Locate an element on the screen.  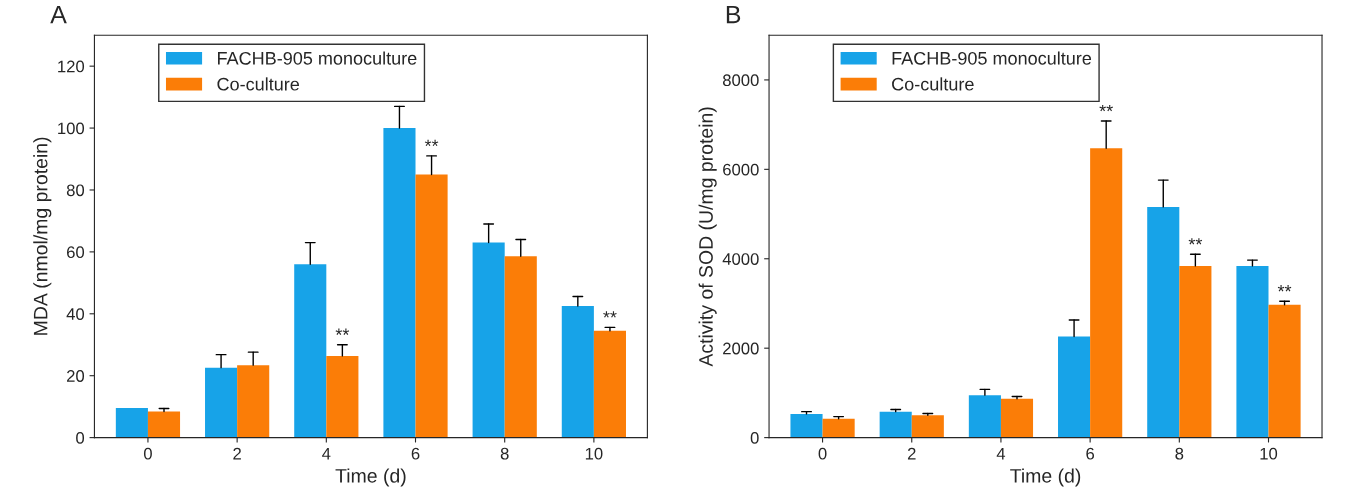
y-tick-label: 2000 is located at coordinates (741, 348).